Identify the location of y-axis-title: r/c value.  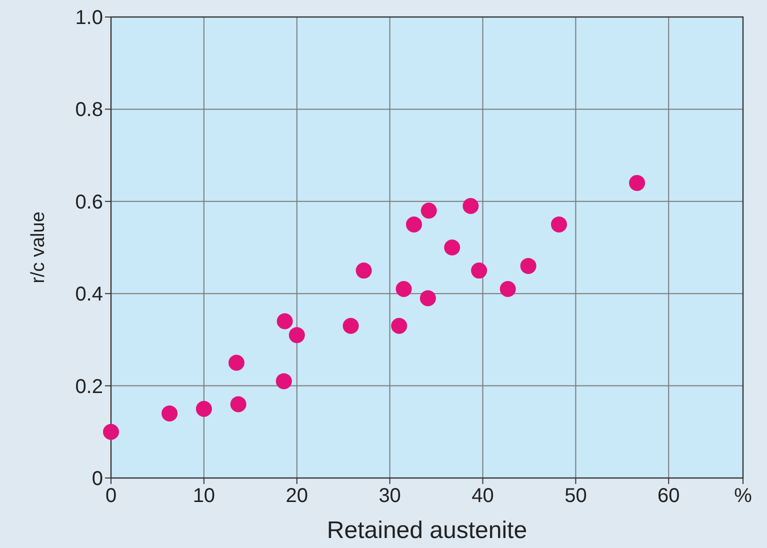
(38, 248).